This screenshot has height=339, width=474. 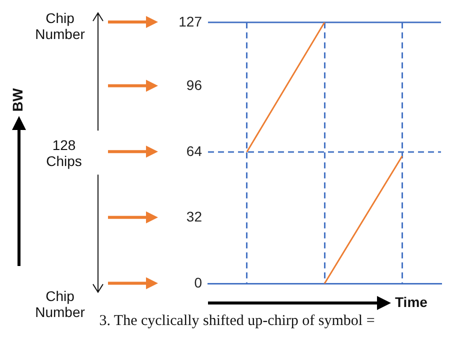 What do you see at coordinates (194, 150) in the screenshot?
I see `y-tick-label: 64` at bounding box center [194, 150].